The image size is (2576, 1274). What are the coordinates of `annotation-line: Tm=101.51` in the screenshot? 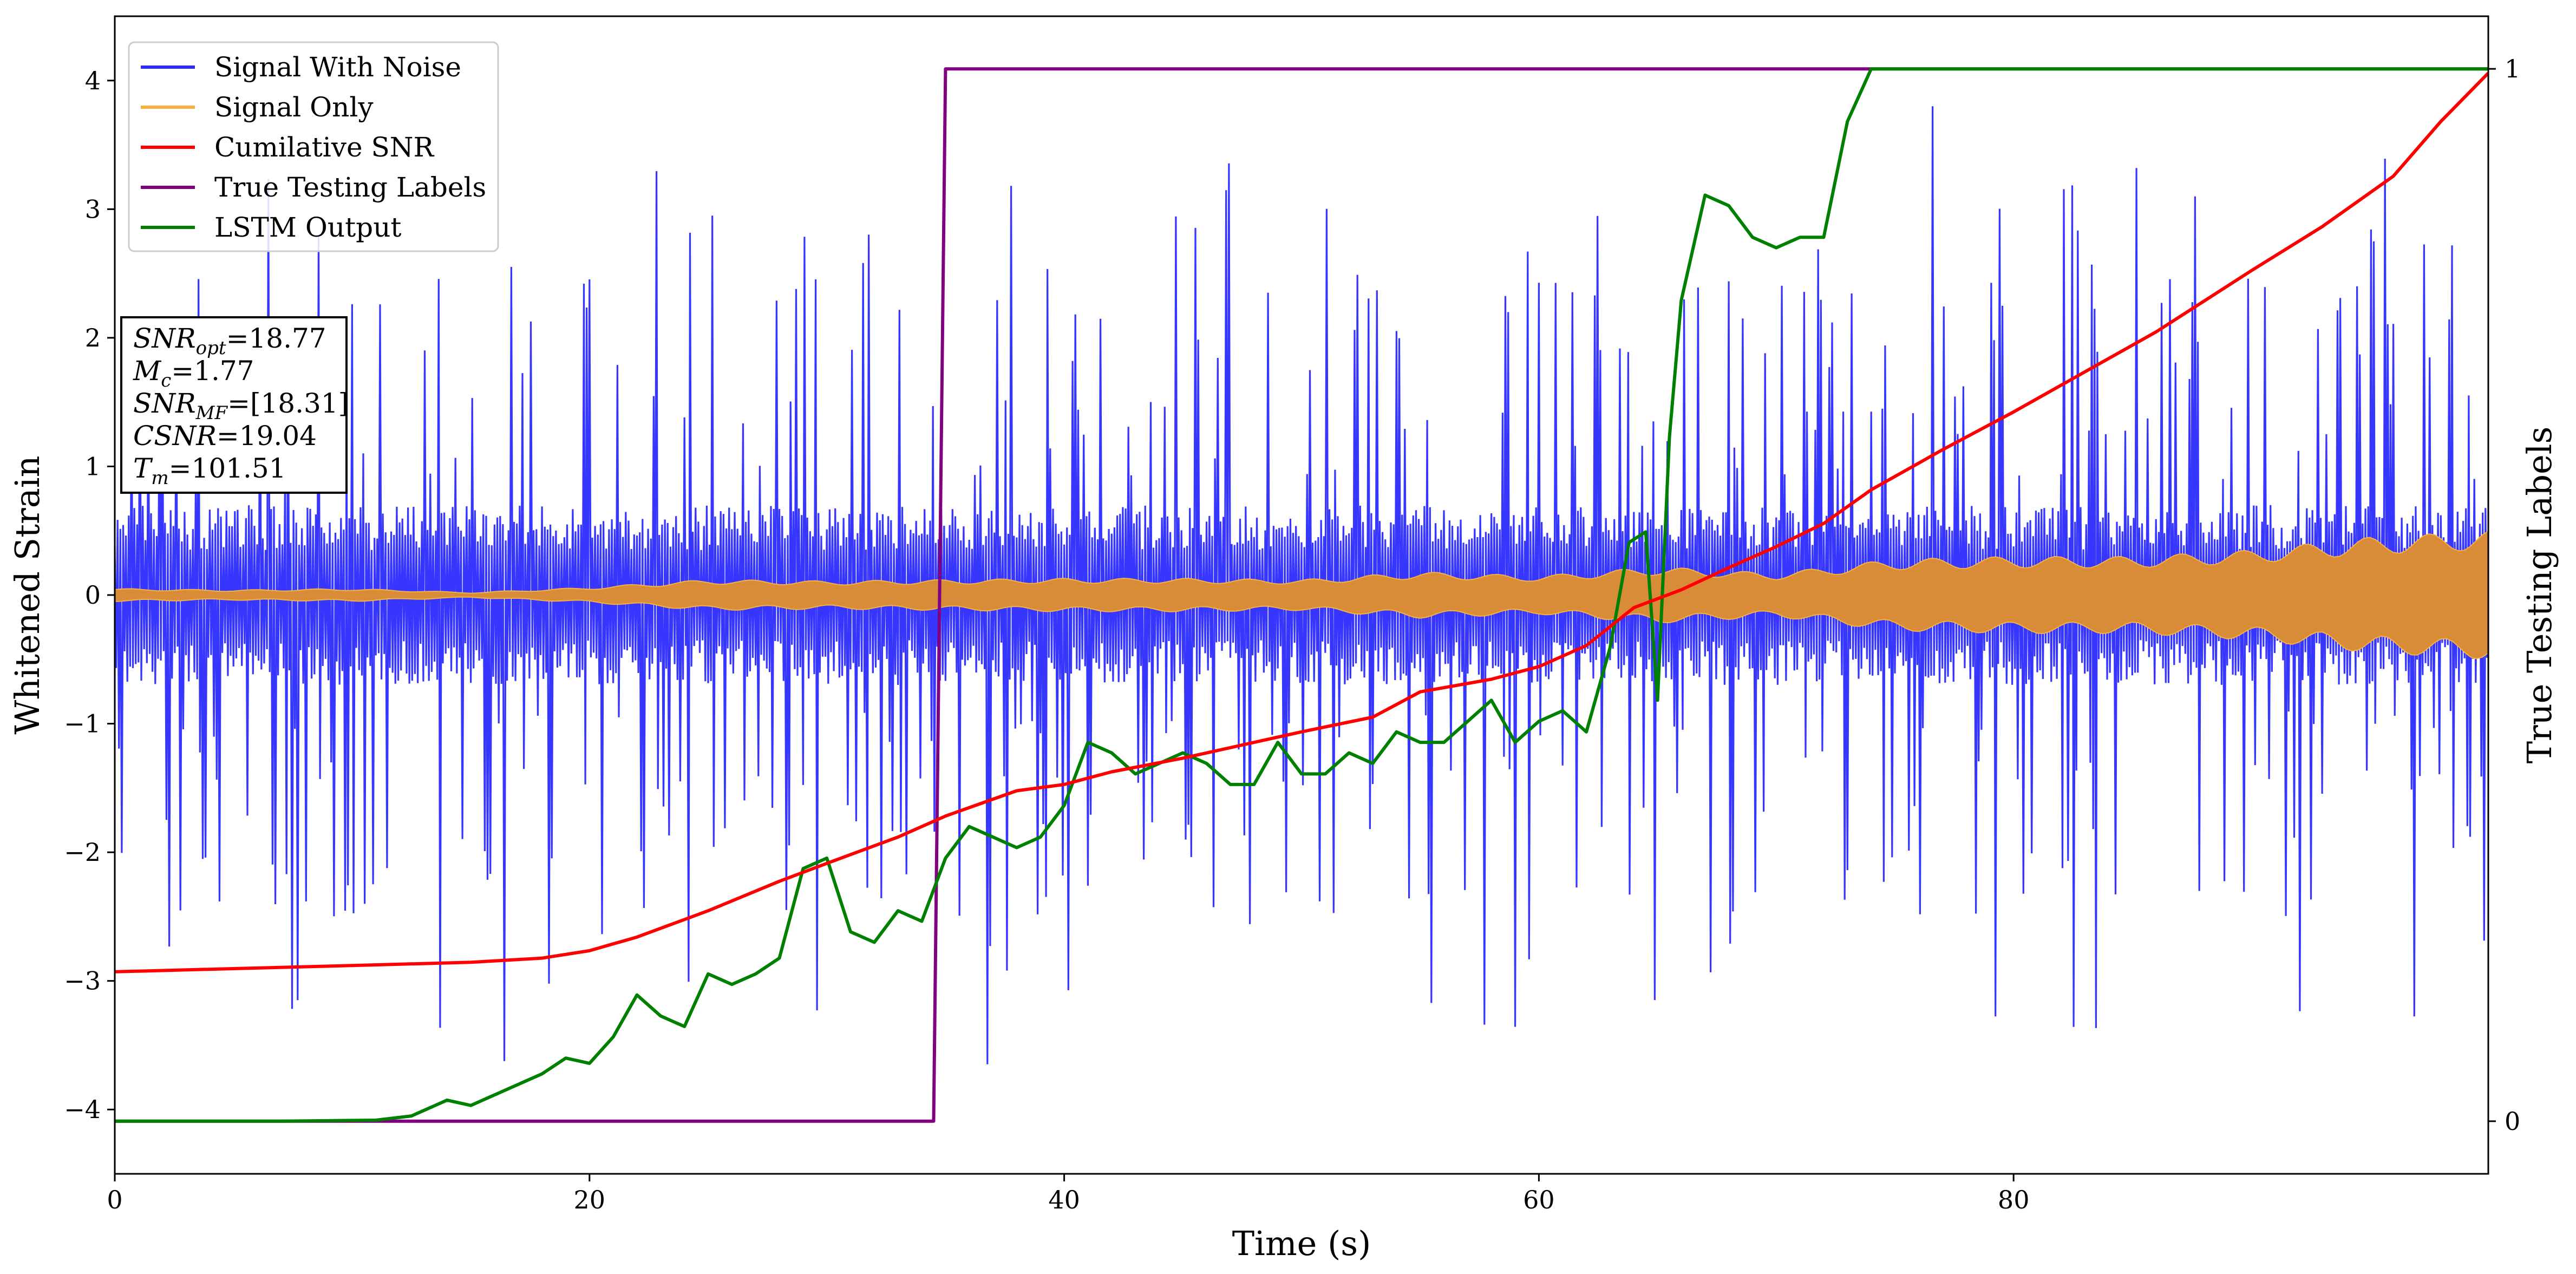 It's located at (210, 471).